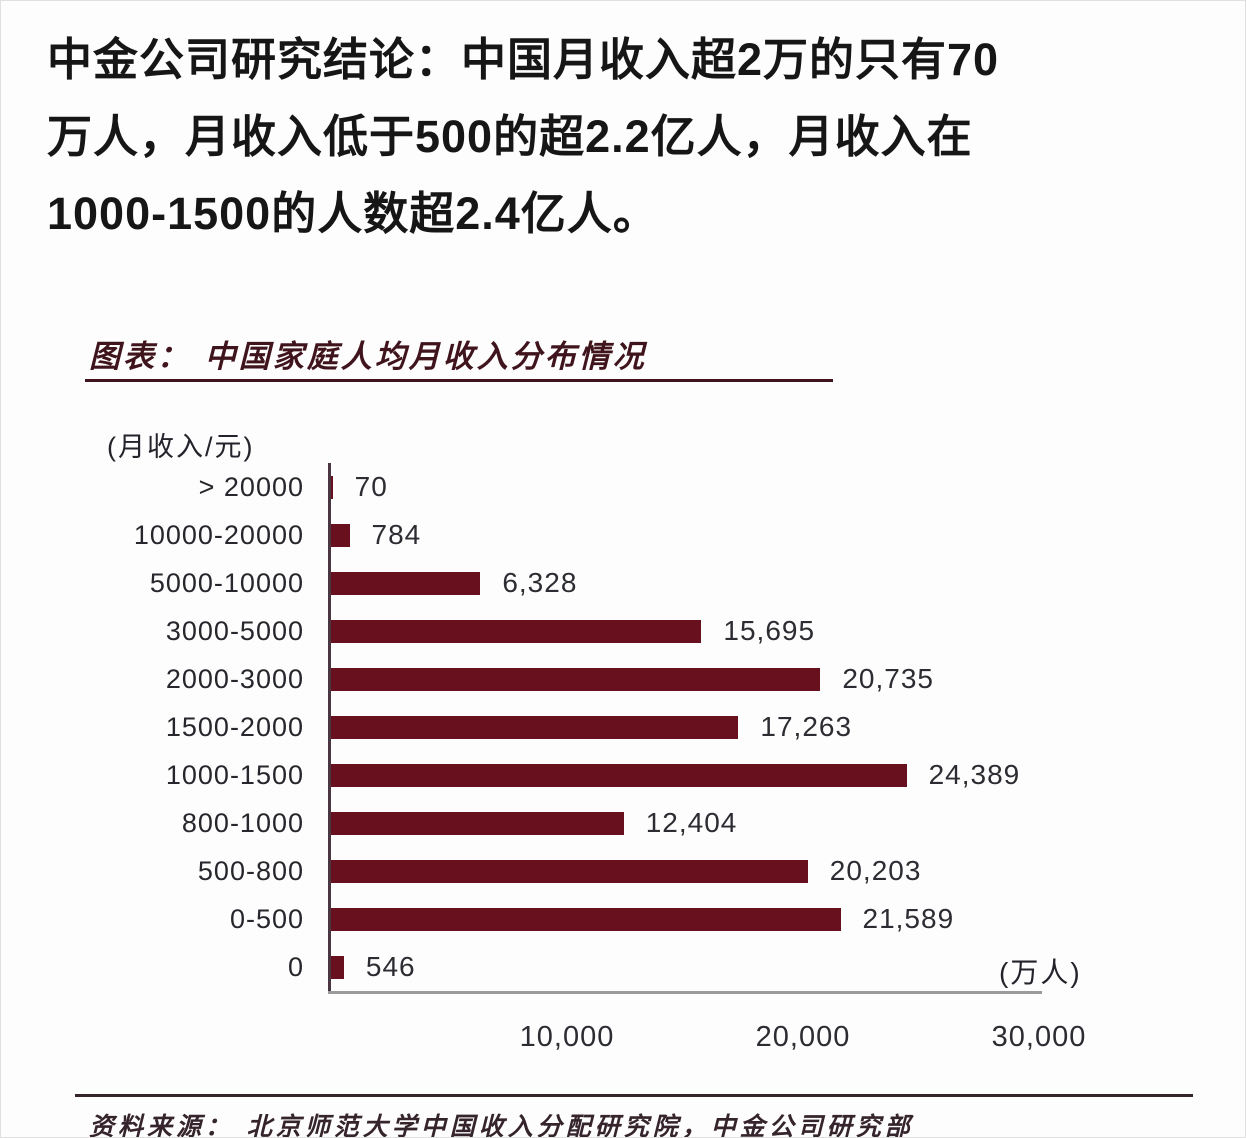 The width and height of the screenshot is (1246, 1138). Describe the element at coordinates (567, 1037) in the screenshot. I see `x-axis-tick-label: 10,000` at that location.